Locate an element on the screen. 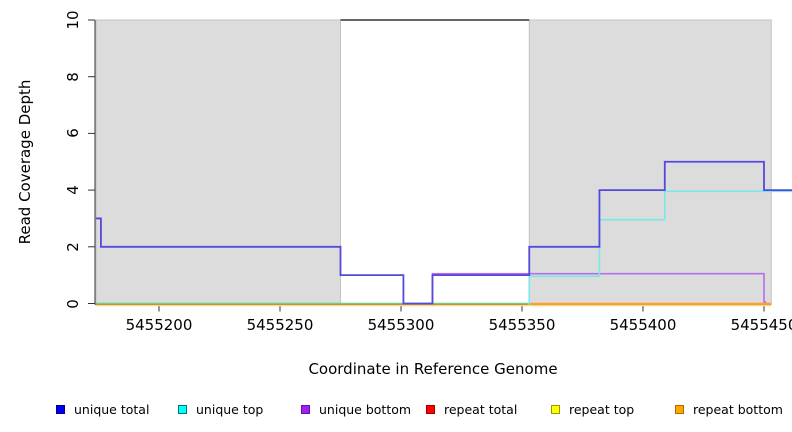 Image resolution: width=792 pixels, height=432 pixels. legend-item-repeat-total: repeat total is located at coordinates (471, 409).